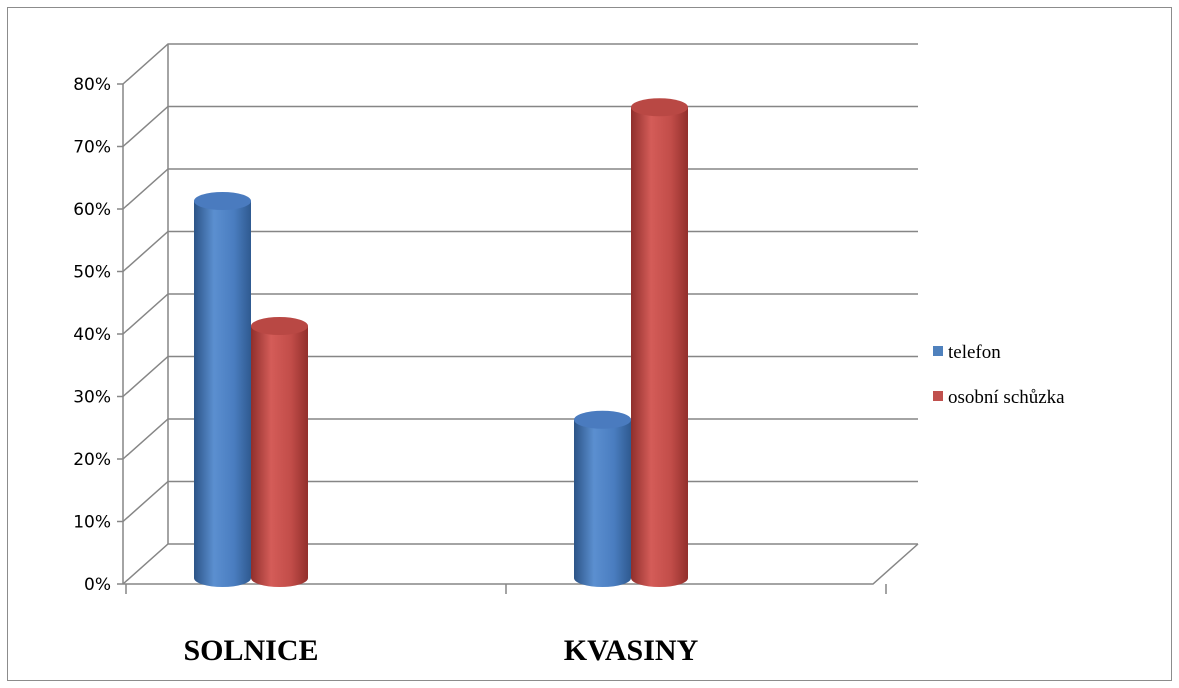 This screenshot has width=1179, height=688. Describe the element at coordinates (1006, 397) in the screenshot. I see `legend-label: osobní schůzka` at that location.